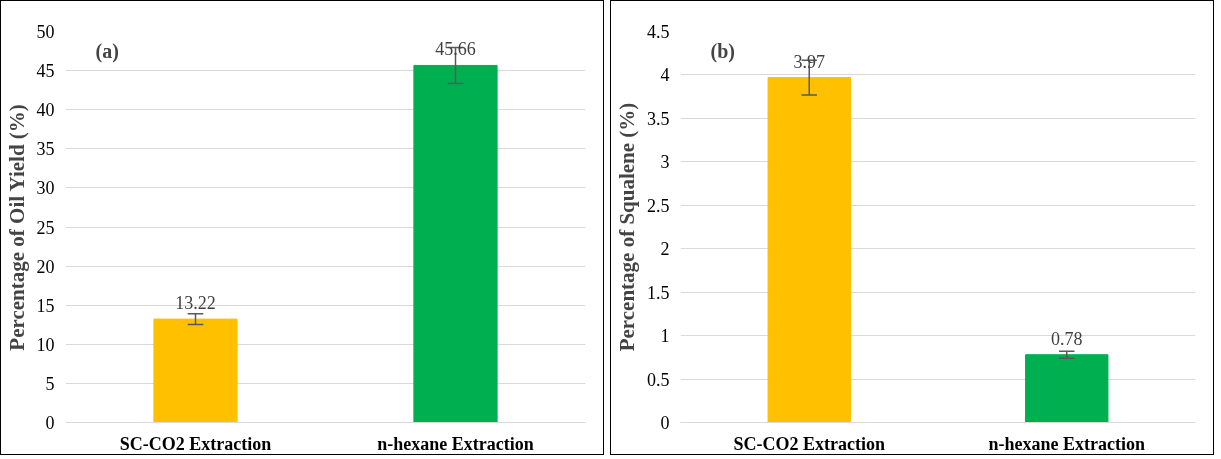  Describe the element at coordinates (16, 227) in the screenshot. I see `y-axis-title: Percentage of Oil Yield (%)` at that location.